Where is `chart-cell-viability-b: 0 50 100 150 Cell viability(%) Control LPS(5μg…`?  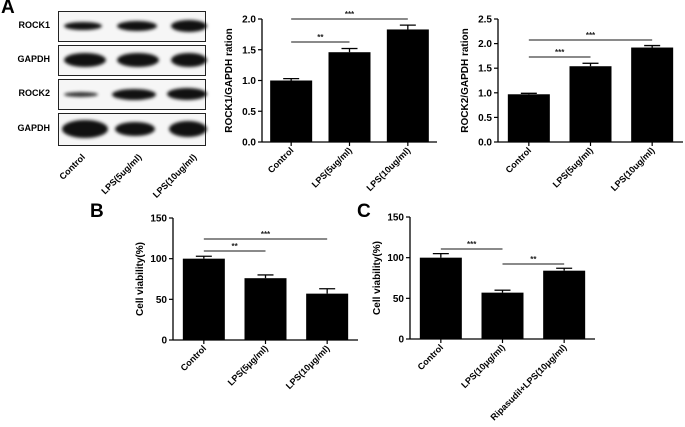
chart-cell-viability-b: 0 50 100 150 Cell viability(%) Control LPS(5μg… is located at coordinates (246, 302).